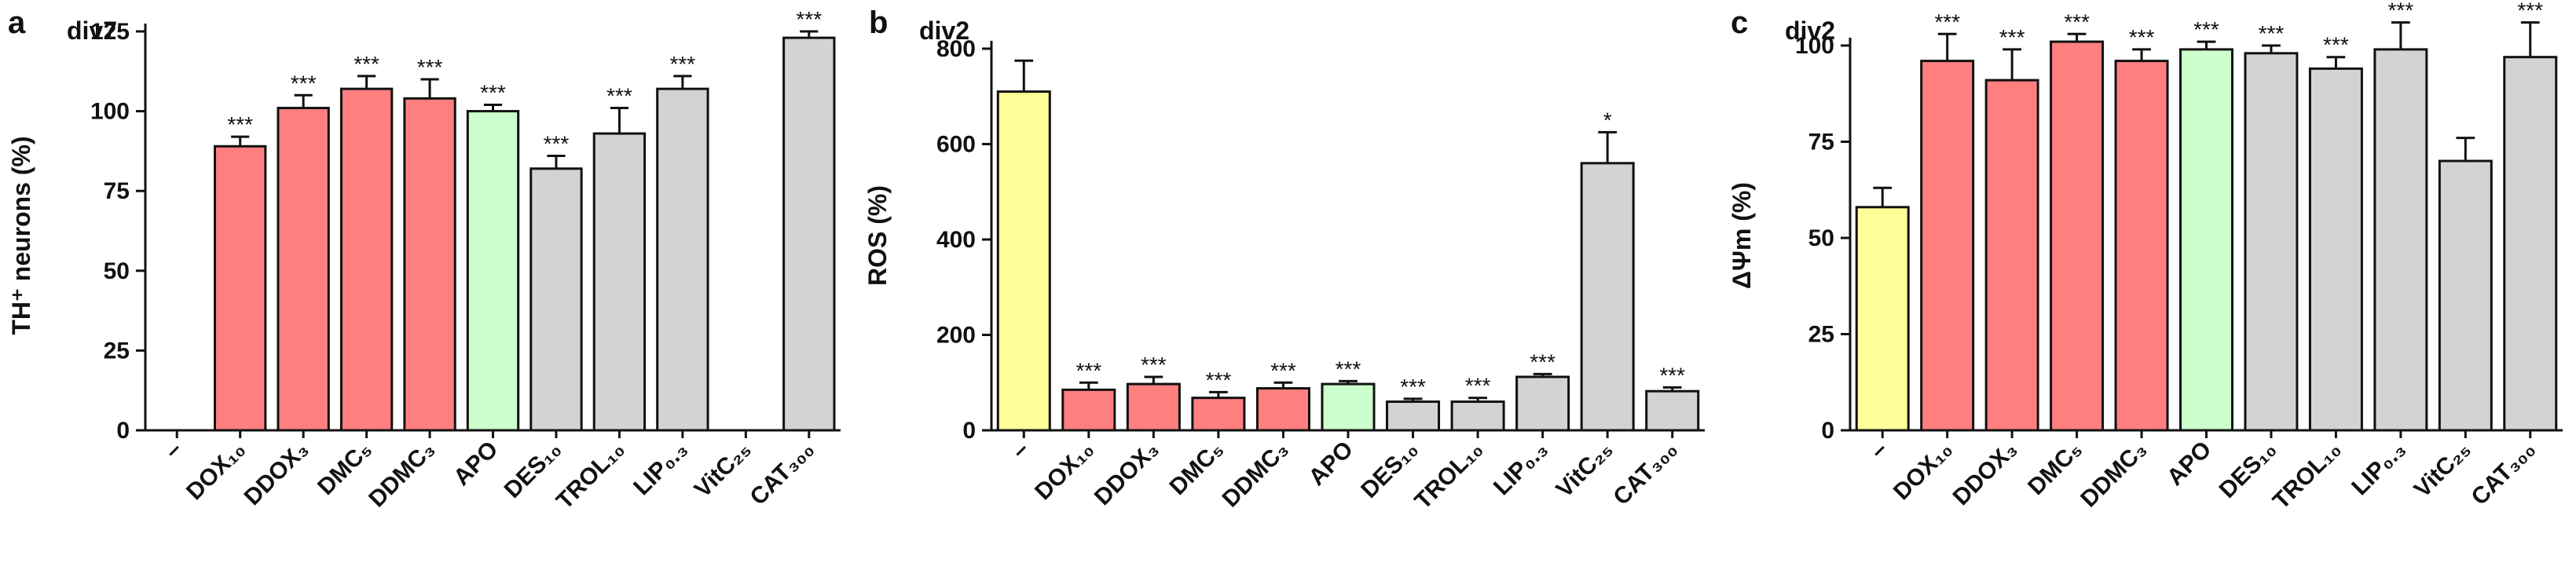 This screenshot has width=2576, height=585. What do you see at coordinates (878, 22) in the screenshot?
I see `panel-letter-b: b` at bounding box center [878, 22].